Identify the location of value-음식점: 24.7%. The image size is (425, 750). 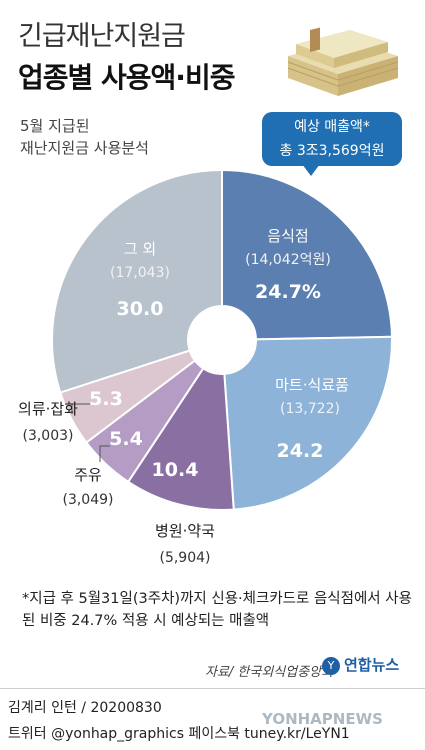
(288, 292).